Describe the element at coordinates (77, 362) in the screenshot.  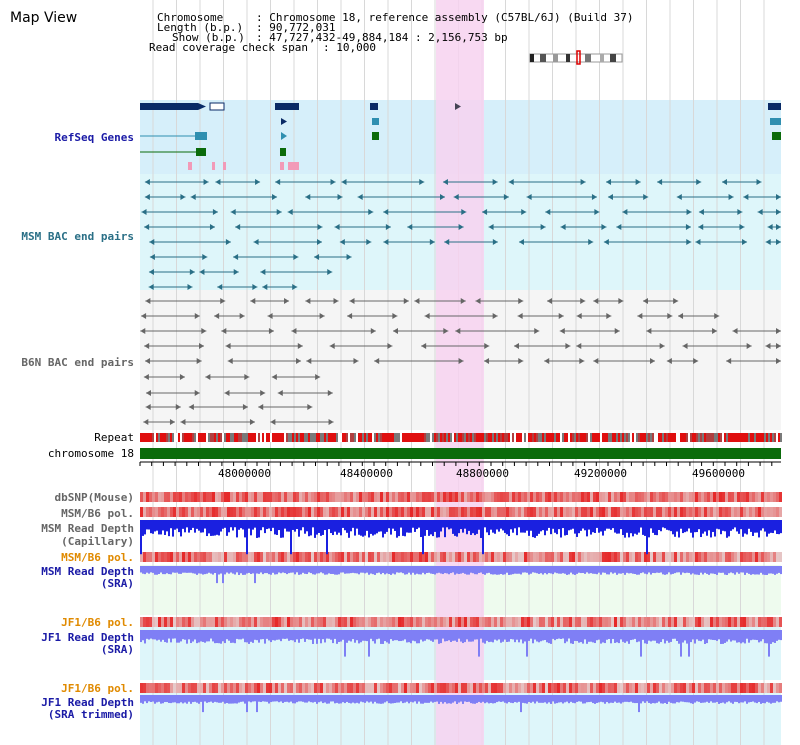
I see `track-label-b6n-bac: B6N BAC end pairs` at that location.